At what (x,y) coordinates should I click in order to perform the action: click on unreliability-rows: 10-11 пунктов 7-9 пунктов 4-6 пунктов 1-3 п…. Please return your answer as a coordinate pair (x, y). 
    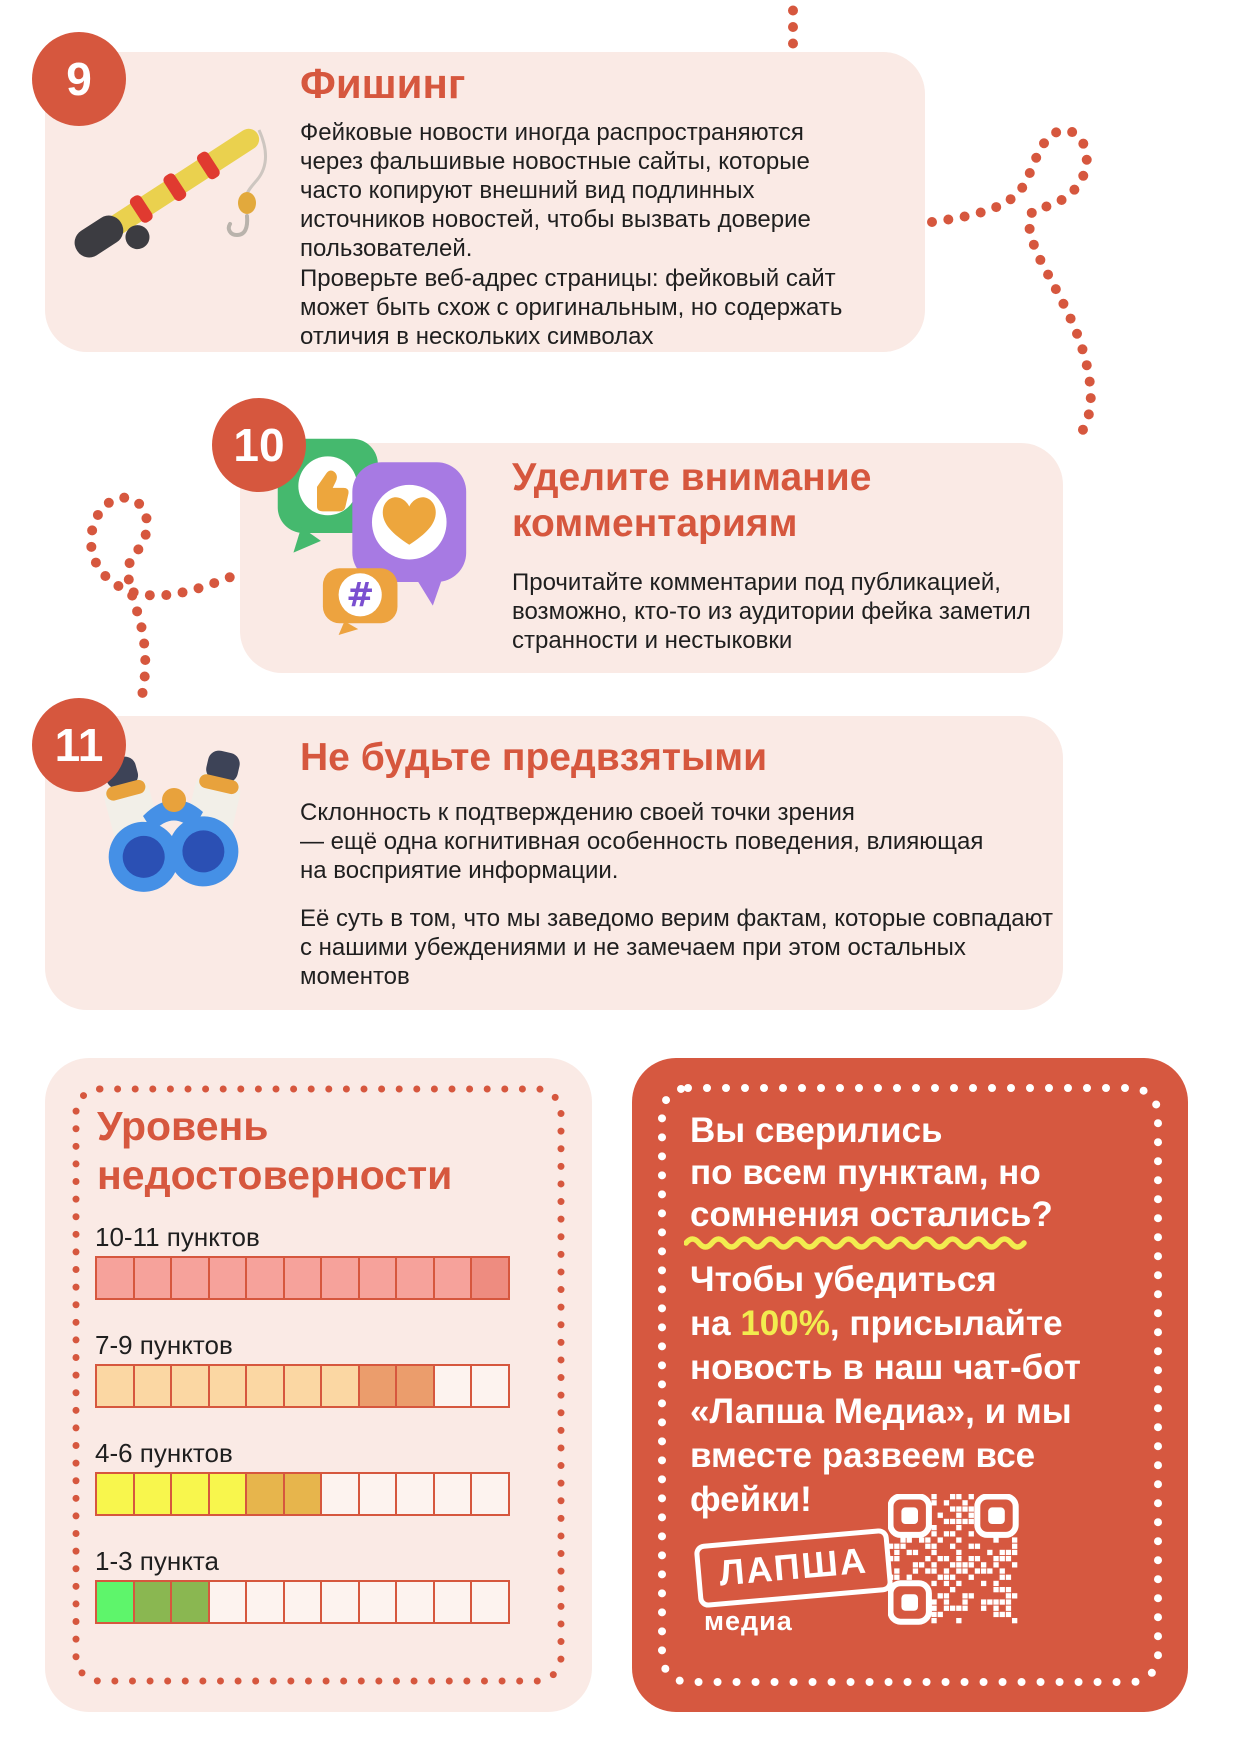
    Looking at the image, I should click on (320, 1438).